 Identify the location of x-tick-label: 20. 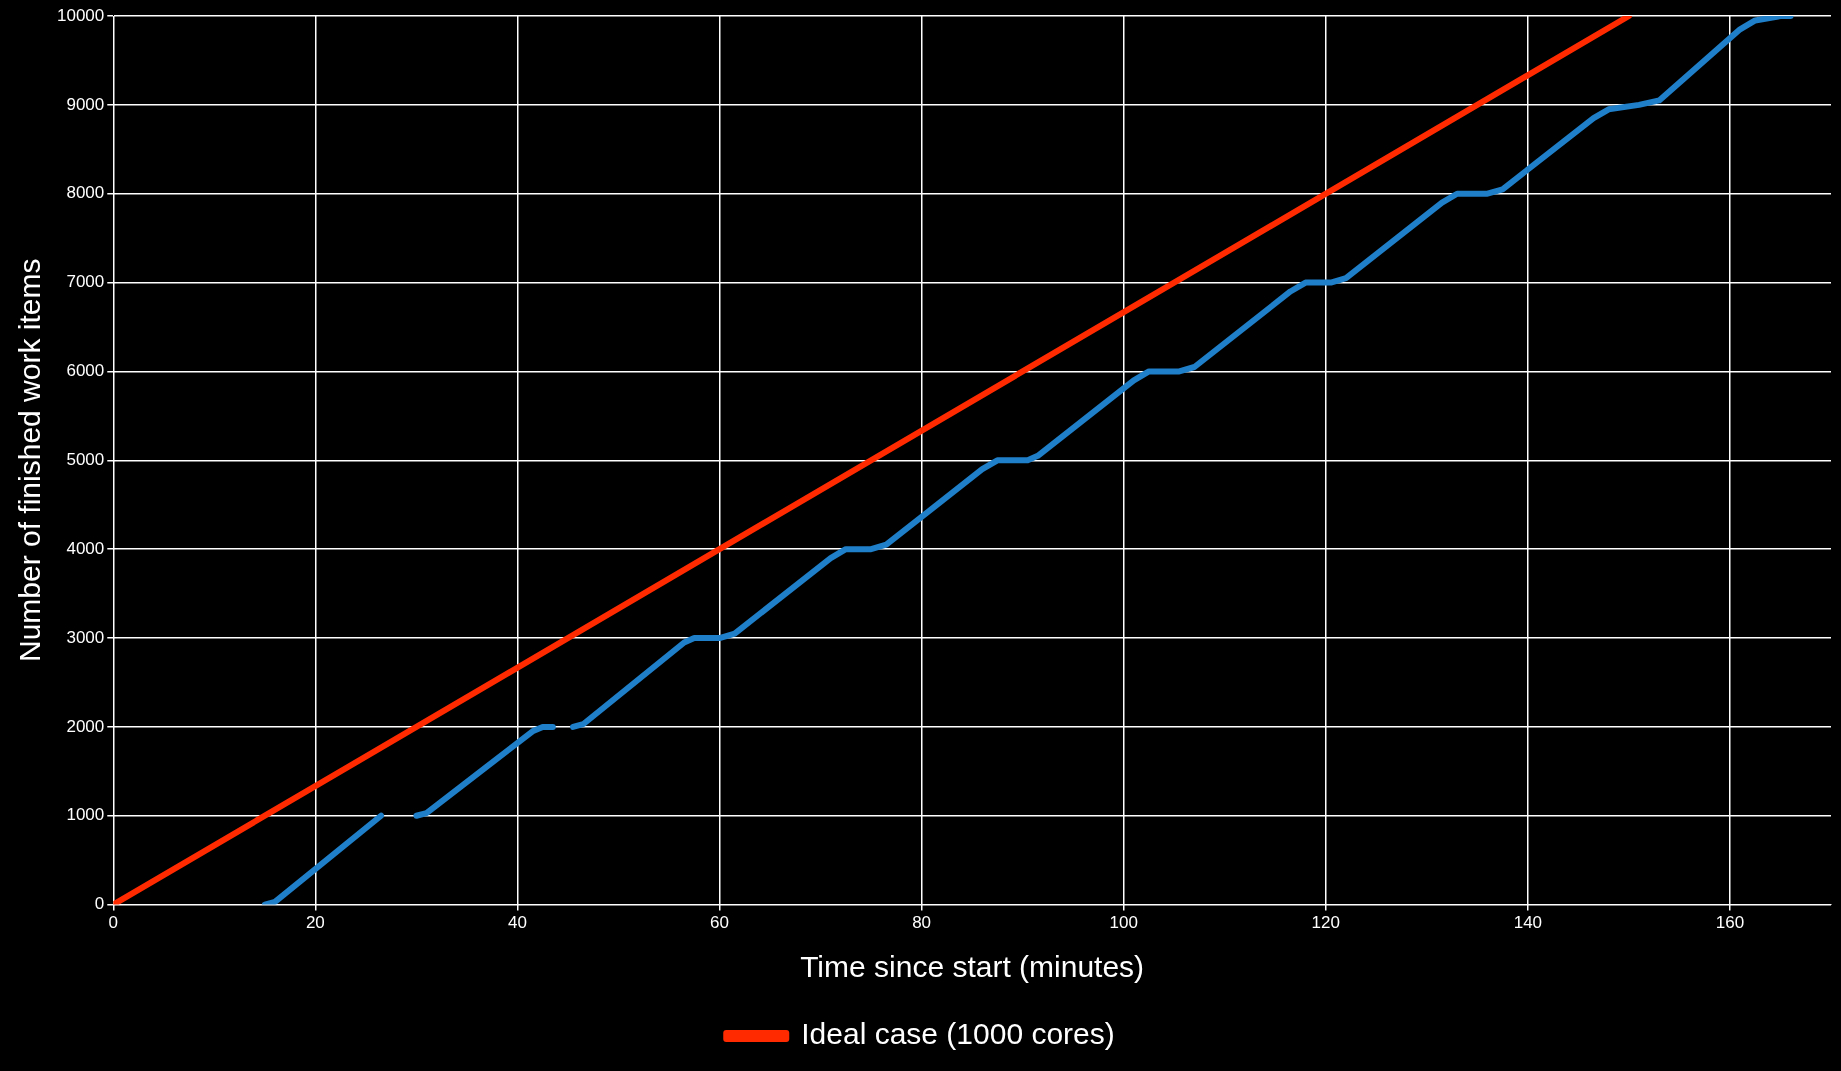
(315, 923).